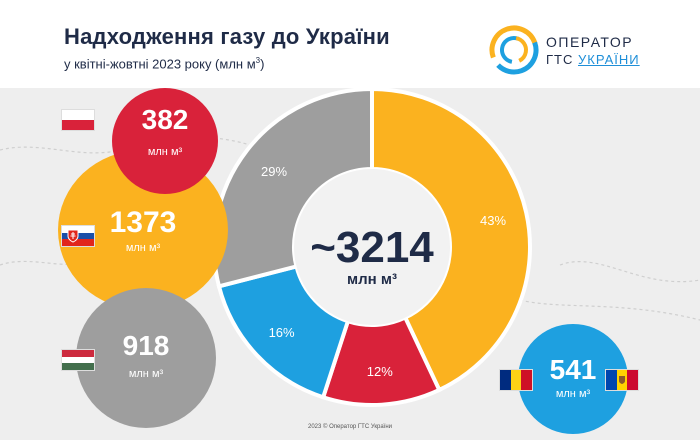 The width and height of the screenshot is (700, 440). I want to click on subtitle-suffix: ), so click(262, 64).